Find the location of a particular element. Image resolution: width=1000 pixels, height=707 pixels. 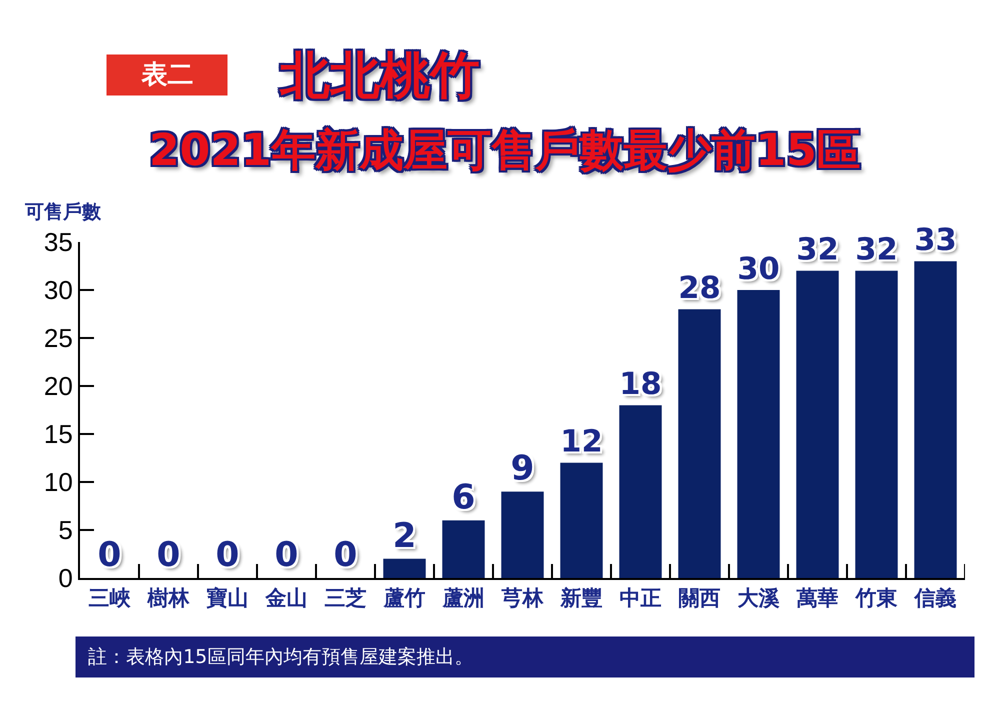

x-tick-label: 信義 is located at coordinates (935, 598).